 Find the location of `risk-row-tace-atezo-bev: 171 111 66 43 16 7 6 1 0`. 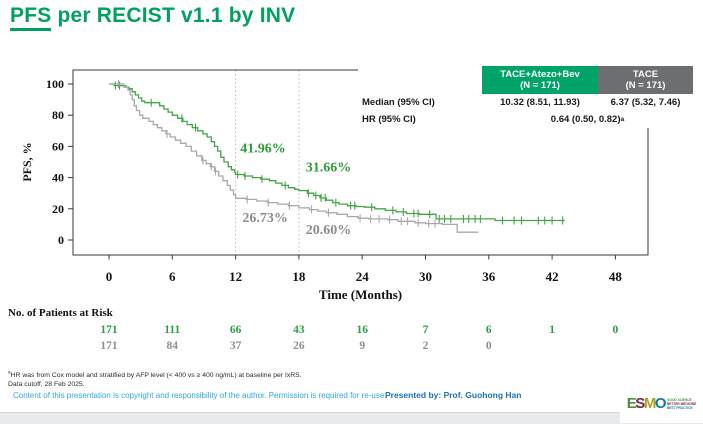

risk-row-tace-atezo-bev: 171 111 66 43 16 7 6 1 0 is located at coordinates (359, 330).